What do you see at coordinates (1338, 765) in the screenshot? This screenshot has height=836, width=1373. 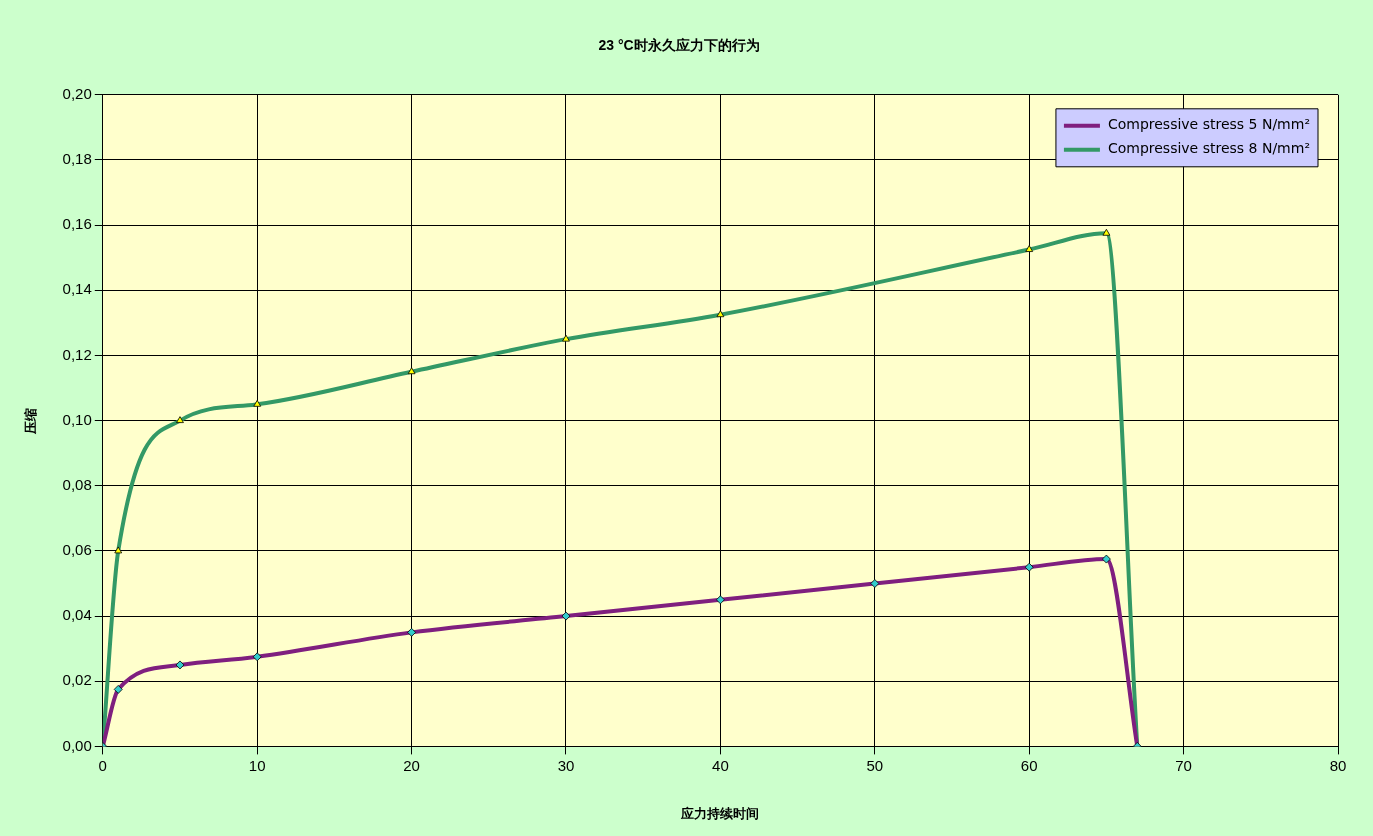 I see `x-tick-label: 80` at bounding box center [1338, 765].